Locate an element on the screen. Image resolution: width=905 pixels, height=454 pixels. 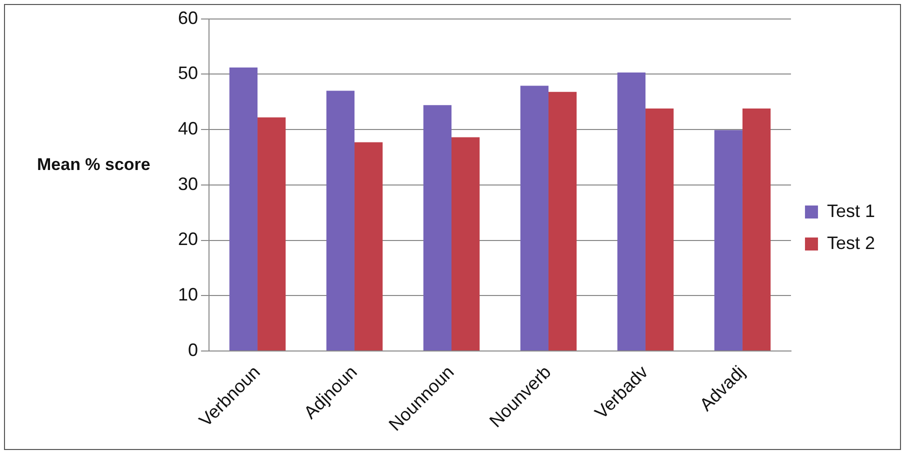
y-tick-label: 60 is located at coordinates (188, 18).